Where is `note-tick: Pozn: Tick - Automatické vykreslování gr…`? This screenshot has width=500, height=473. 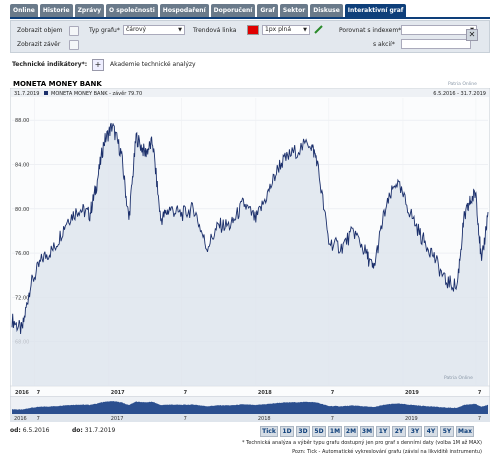 note-tick: Pozn: Tick - Automatické vykreslování gr… is located at coordinates (387, 452).